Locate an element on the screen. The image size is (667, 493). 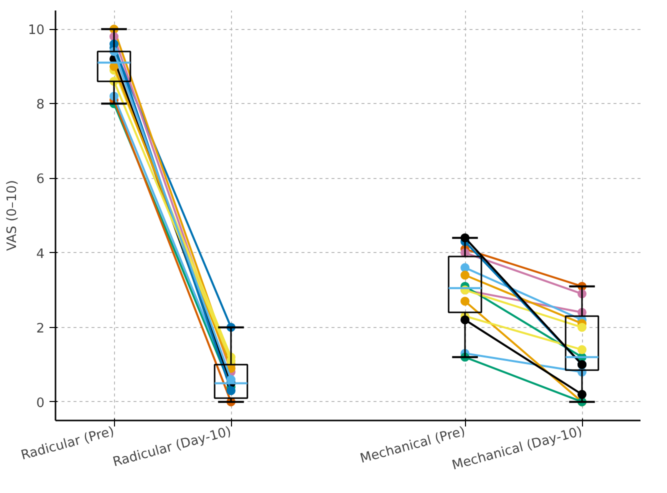
y-tick-label: 10 is located at coordinates (36, 30).